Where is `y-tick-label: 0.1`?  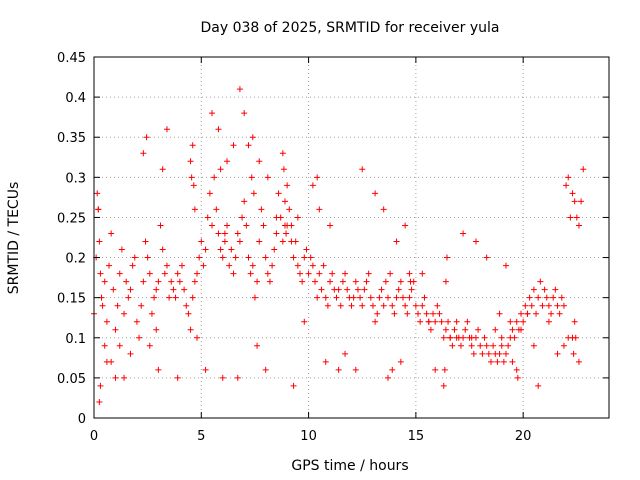
y-tick-label: 0.1 is located at coordinates (75, 339).